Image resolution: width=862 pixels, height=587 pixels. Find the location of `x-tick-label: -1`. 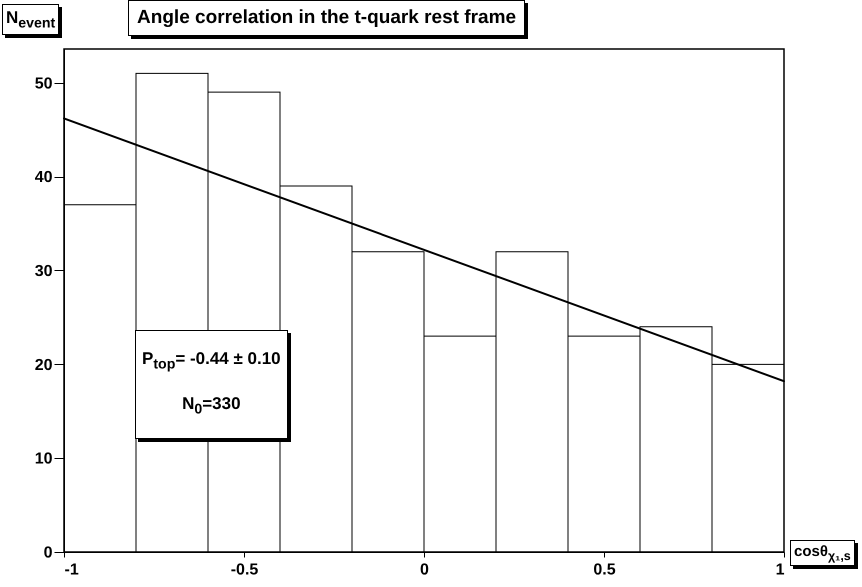

x-tick-label: -1 is located at coordinates (71, 570).